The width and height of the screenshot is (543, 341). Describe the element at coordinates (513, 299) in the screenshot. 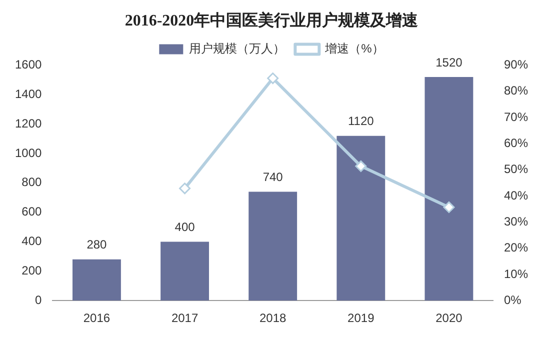

I see `y2-tick-label: 0%` at that location.